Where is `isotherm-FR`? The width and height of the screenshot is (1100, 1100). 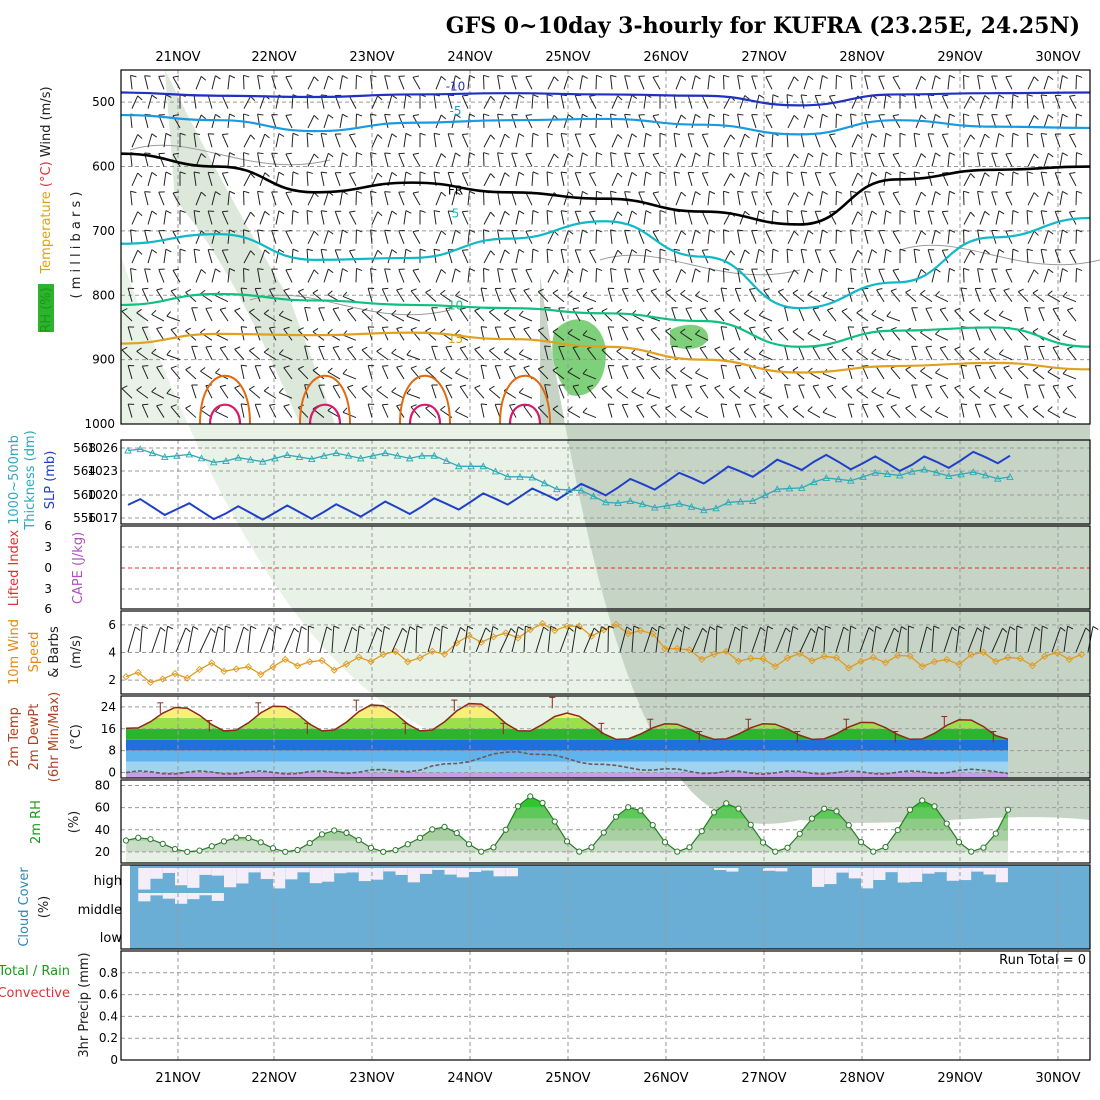 isotherm-FR is located at coordinates (605, 189).